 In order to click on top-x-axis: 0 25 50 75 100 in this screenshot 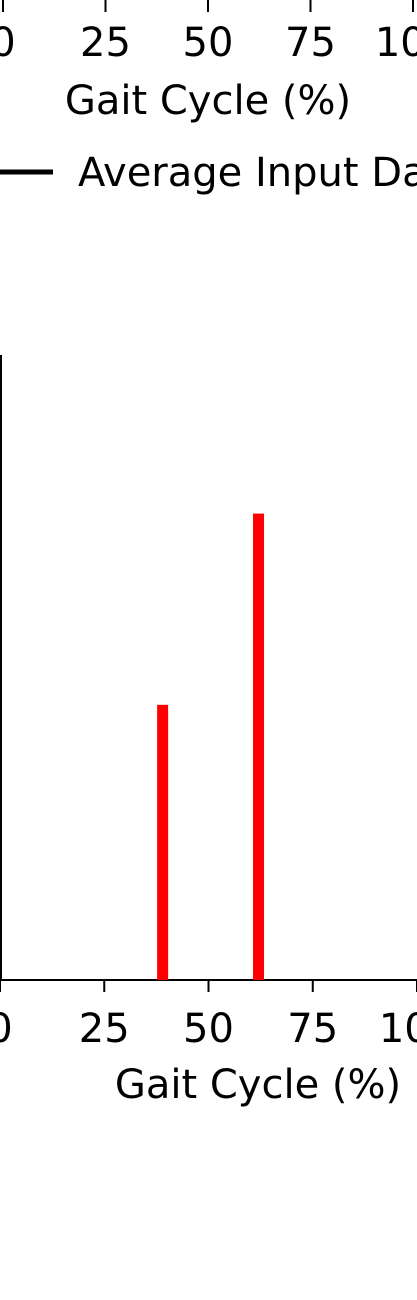, I will do `click(208, 33)`.